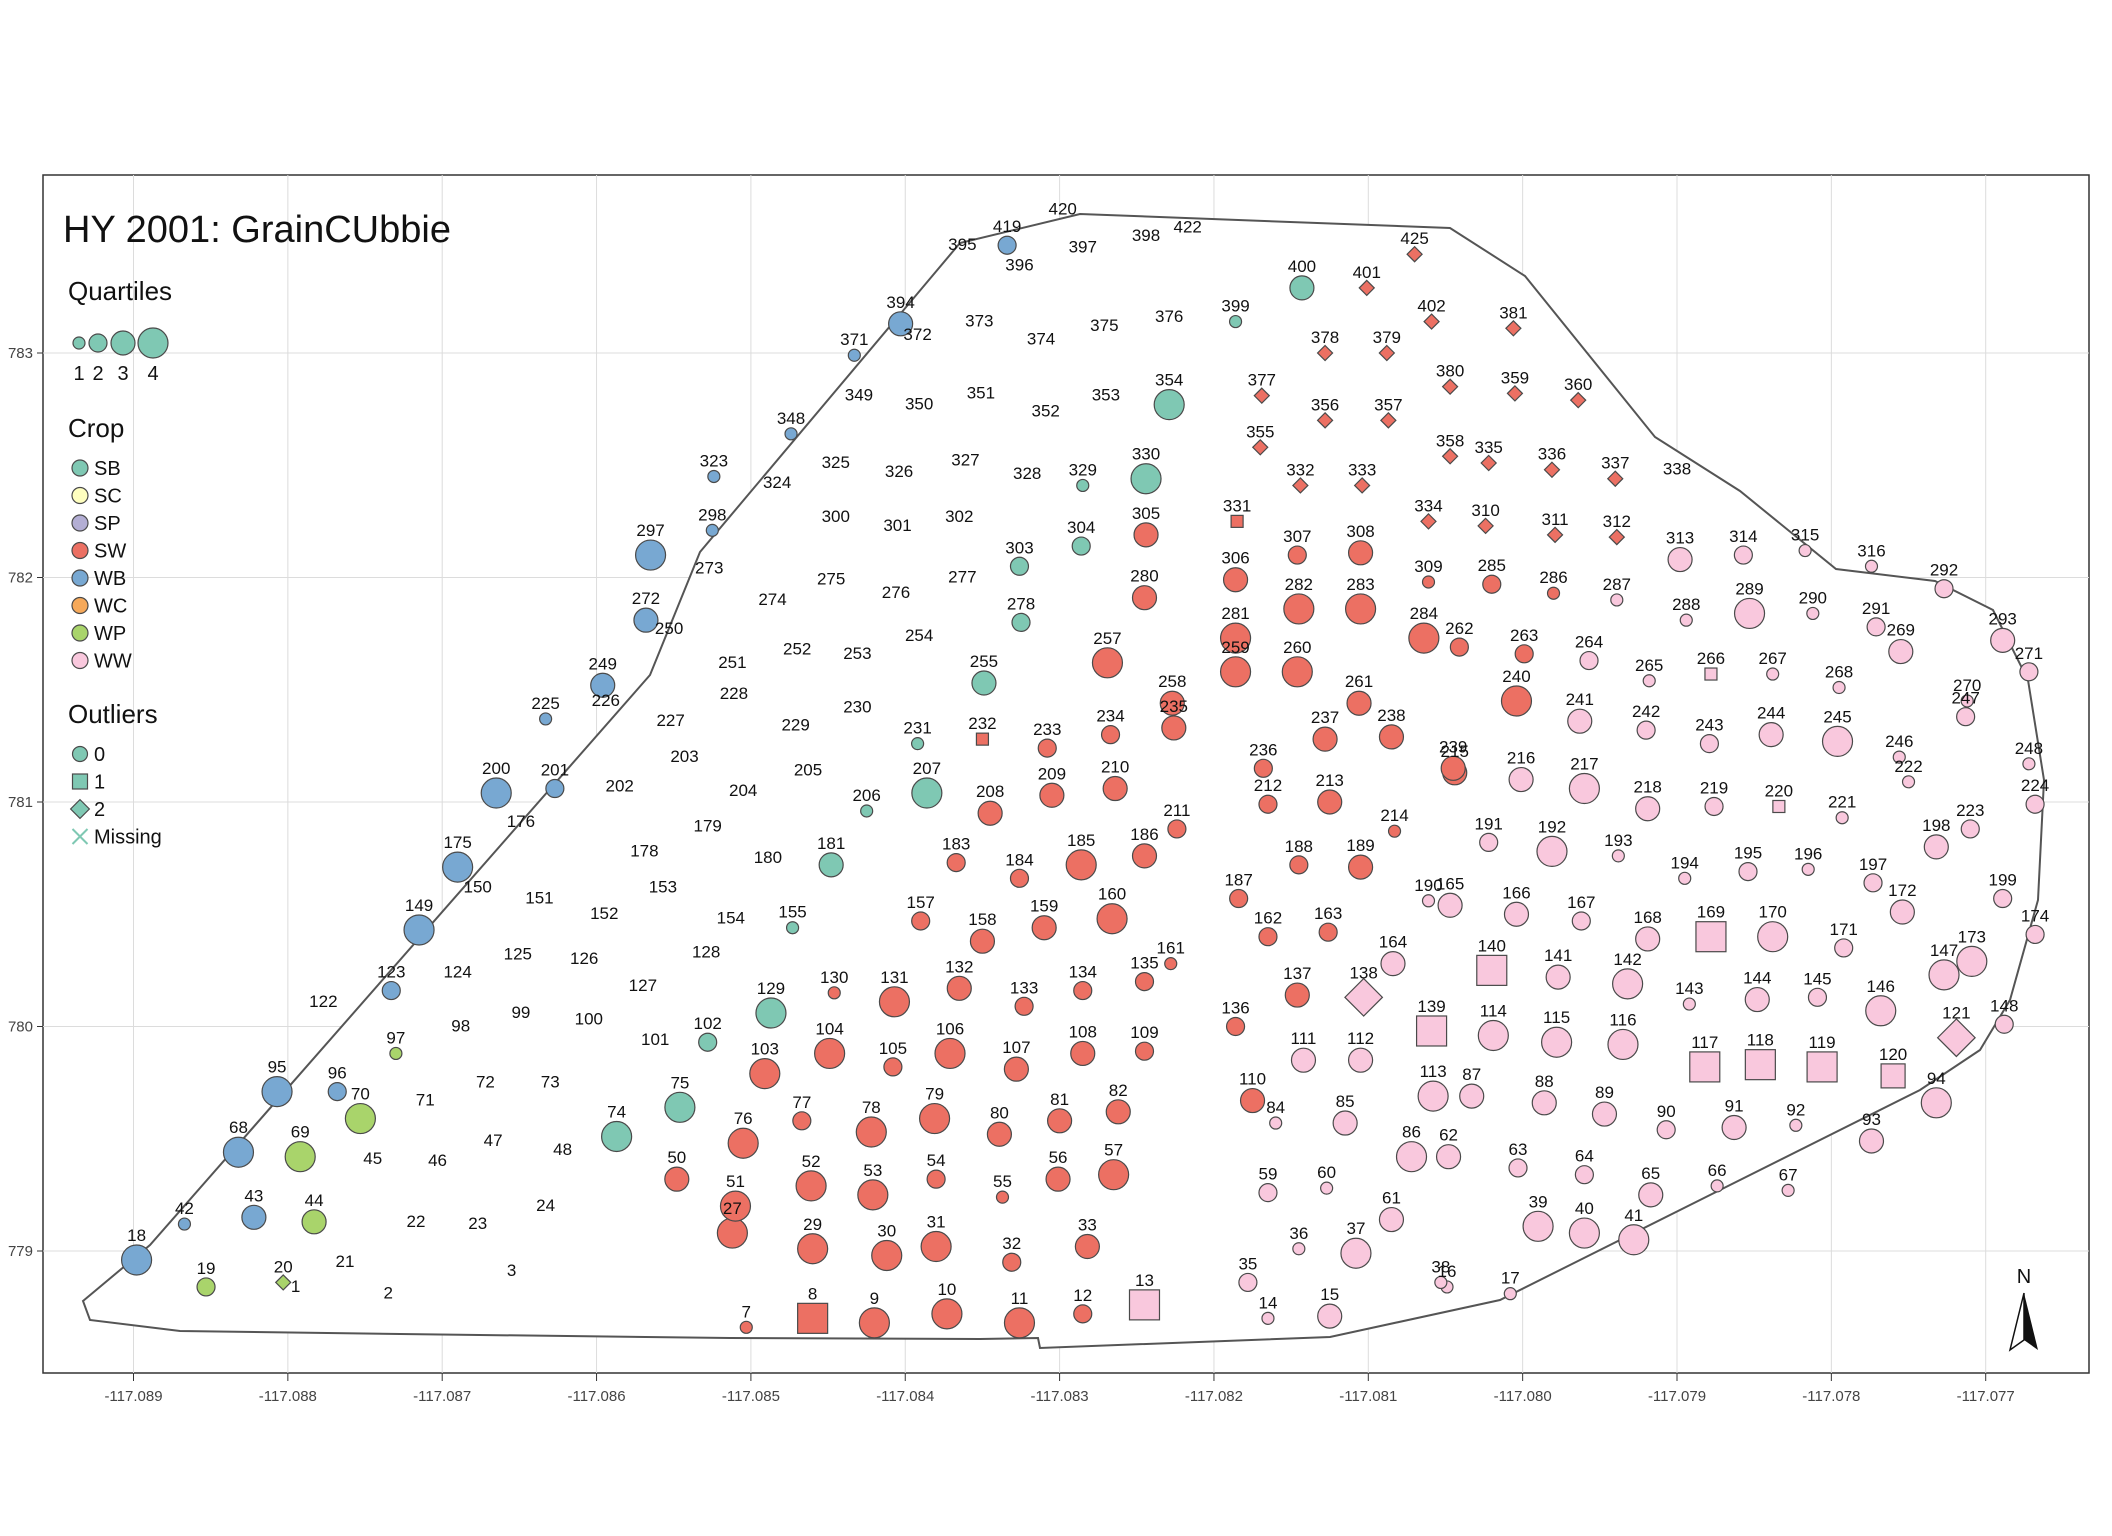 The width and height of the screenshot is (2112, 1536). What do you see at coordinates (1516, 892) in the screenshot?
I see `sample-label-166: 166` at bounding box center [1516, 892].